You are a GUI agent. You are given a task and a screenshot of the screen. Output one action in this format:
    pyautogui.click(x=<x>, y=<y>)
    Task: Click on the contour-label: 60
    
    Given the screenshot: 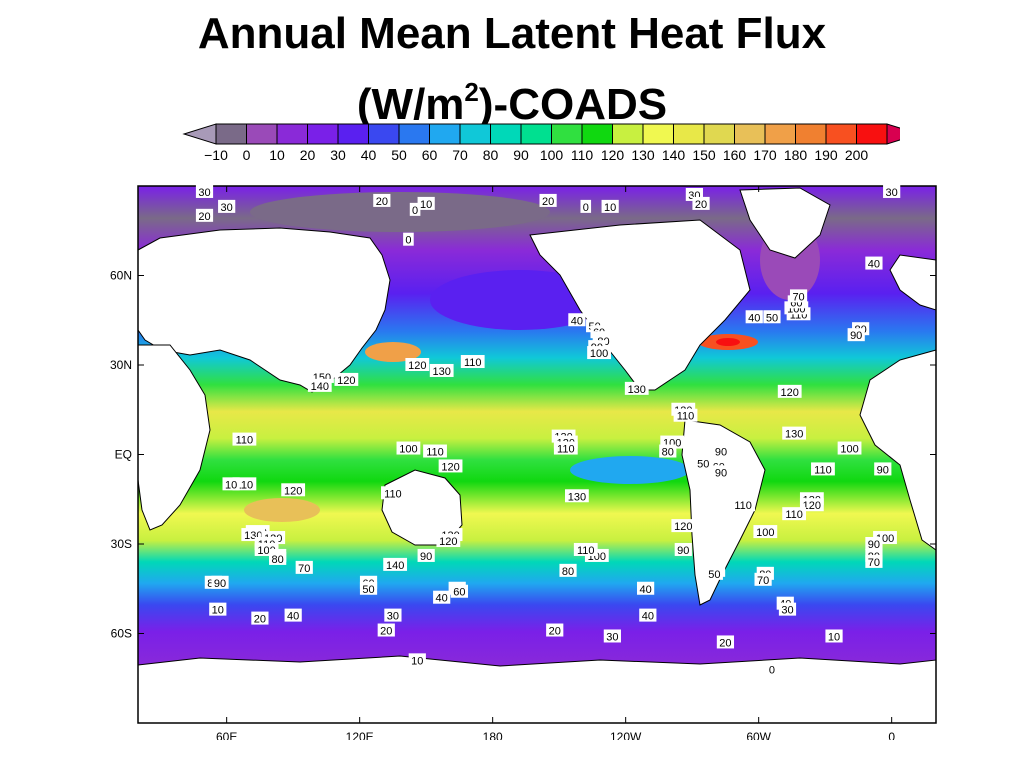 What is the action you would take?
    pyautogui.click(x=459, y=591)
    